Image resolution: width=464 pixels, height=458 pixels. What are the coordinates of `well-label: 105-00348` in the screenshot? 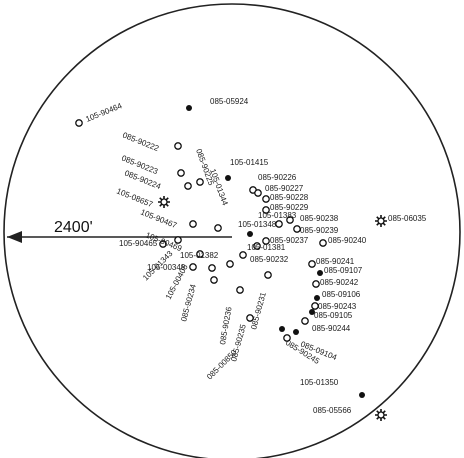 It's located at (166, 267).